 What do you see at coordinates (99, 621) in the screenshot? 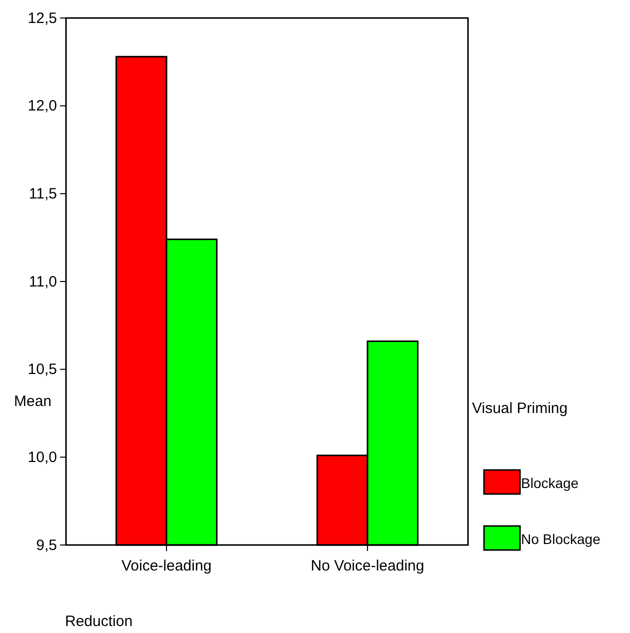
I see `x-axis-title: Reduction` at bounding box center [99, 621].